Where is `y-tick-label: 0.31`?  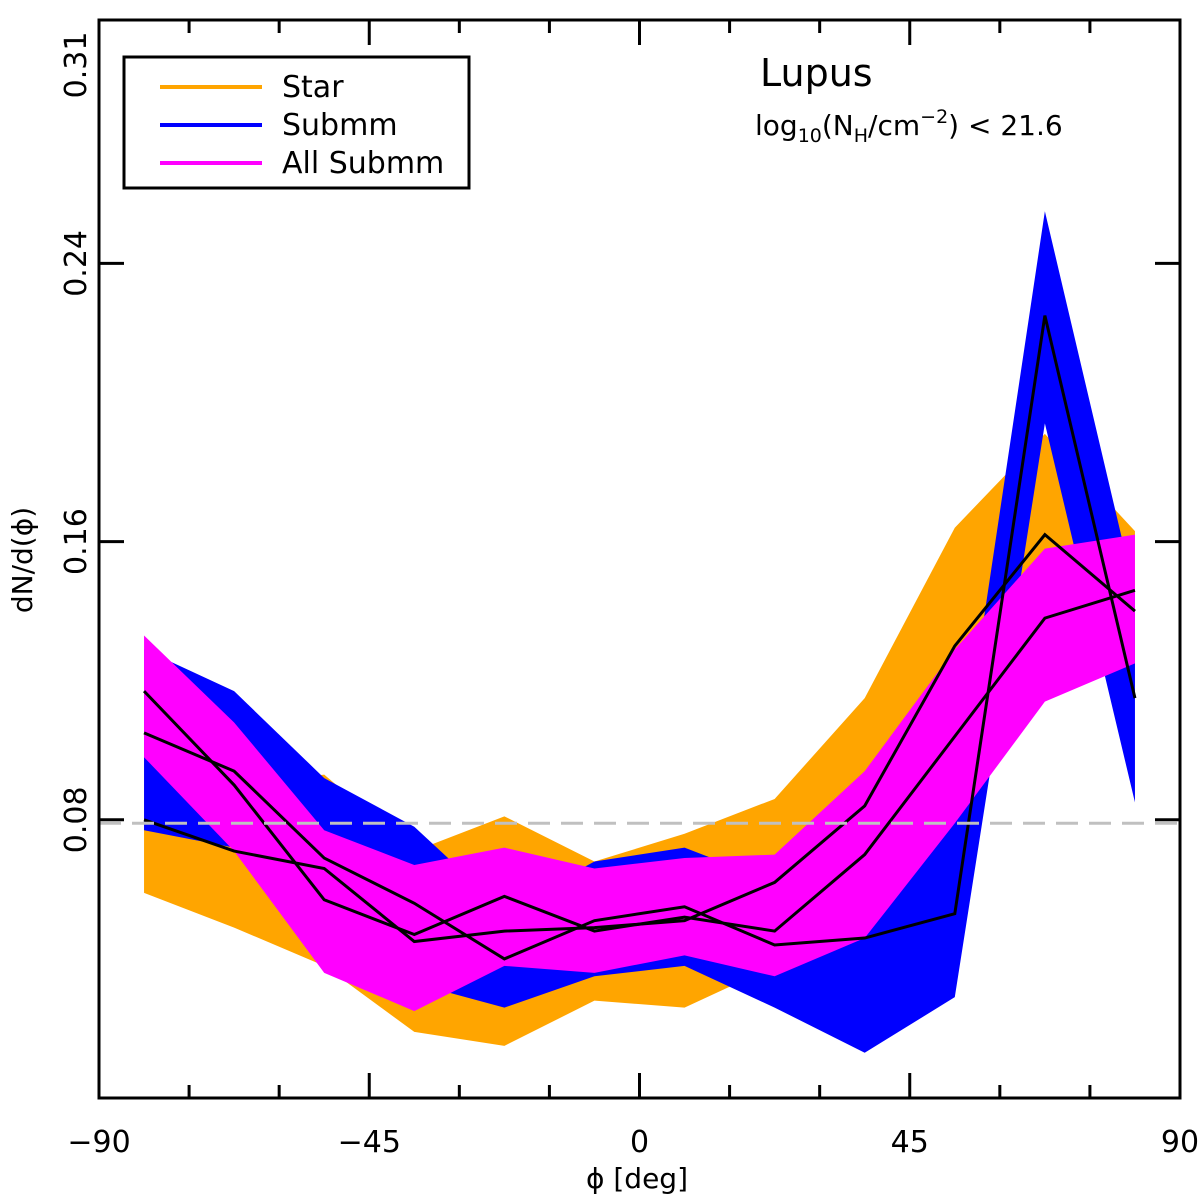 y-tick-label: 0.31 is located at coordinates (76, 65).